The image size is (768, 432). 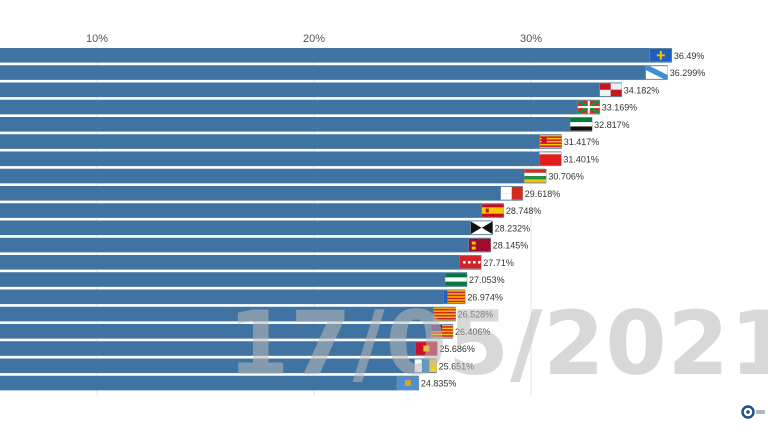 I want to click on bar-row: 32.817%, so click(x=315, y=124).